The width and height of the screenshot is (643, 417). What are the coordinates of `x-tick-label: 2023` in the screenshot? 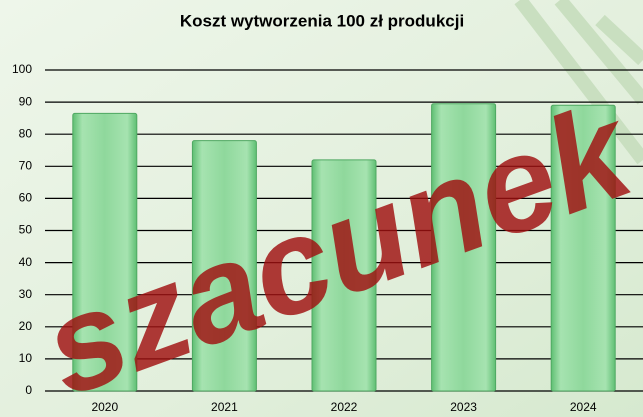 It's located at (463, 407).